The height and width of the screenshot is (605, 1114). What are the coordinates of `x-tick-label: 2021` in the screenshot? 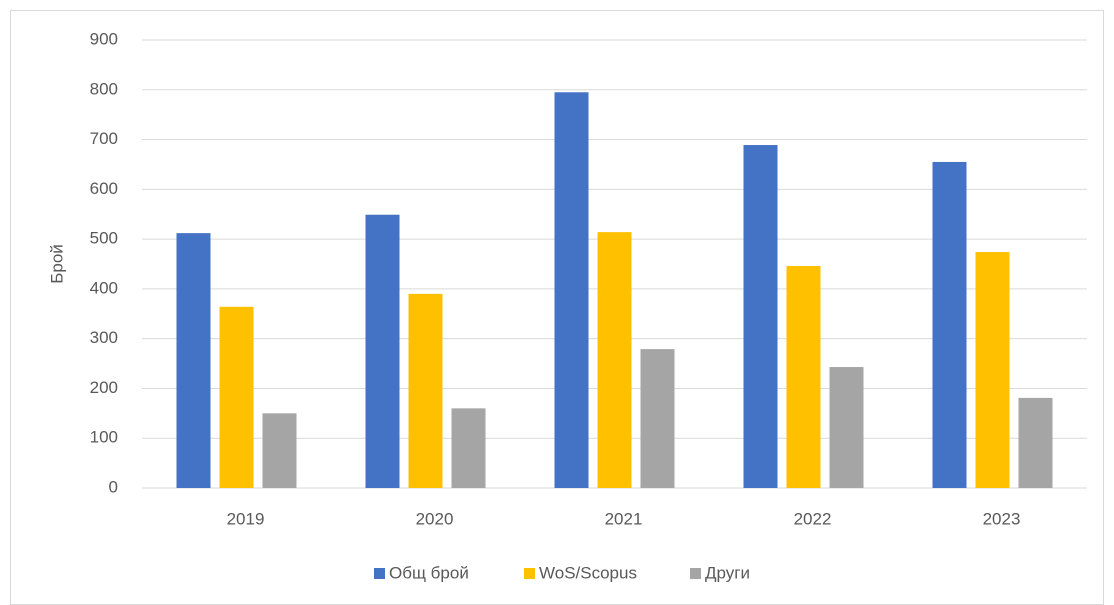 It's located at (624, 518).